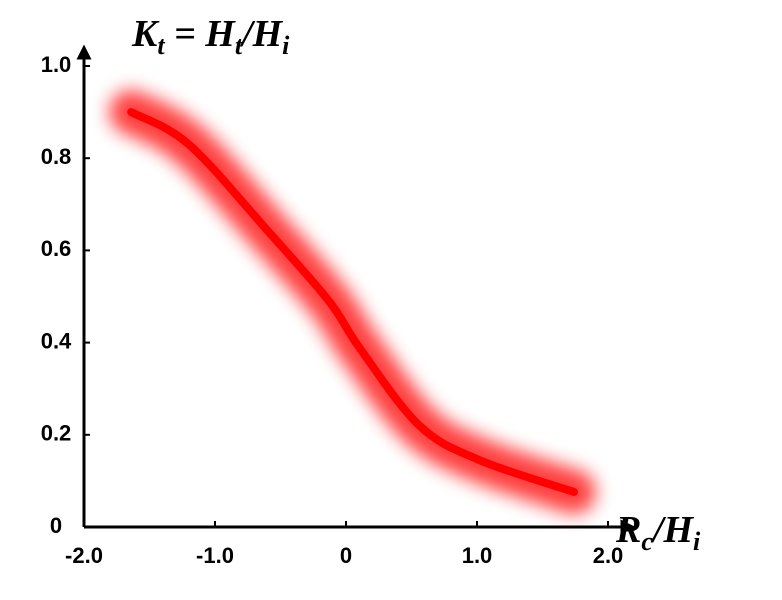  What do you see at coordinates (56, 433) in the screenshot?
I see `y-tick-label: 0.2` at bounding box center [56, 433].